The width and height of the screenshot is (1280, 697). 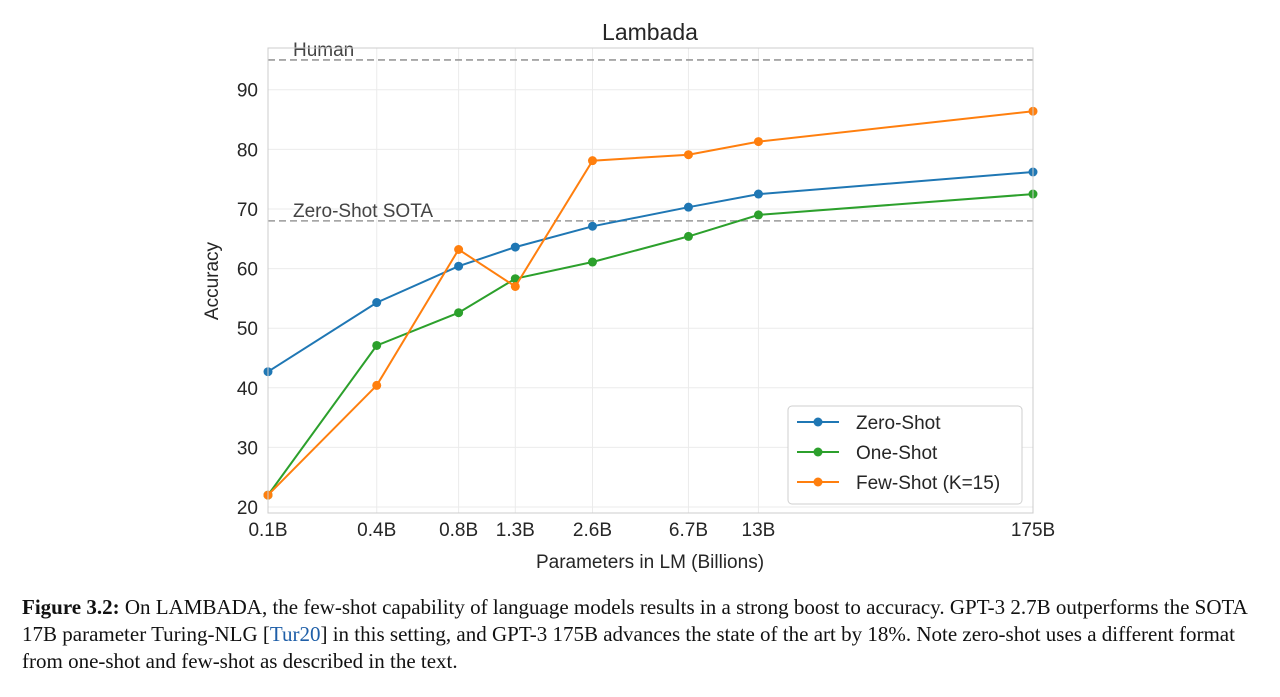 What do you see at coordinates (650, 32) in the screenshot?
I see `chart-title: Lambada` at bounding box center [650, 32].